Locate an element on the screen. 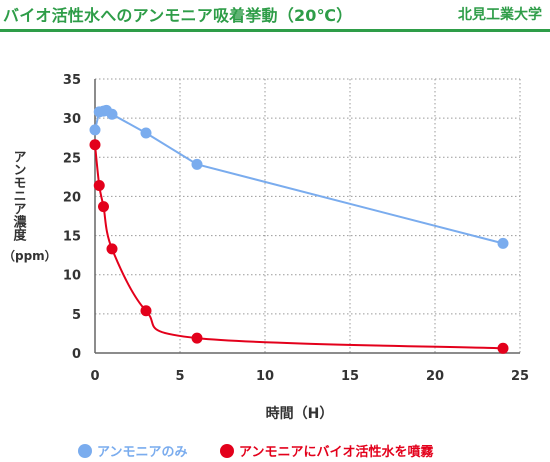 The height and width of the screenshot is (462, 550). y-tick-label: 0 is located at coordinates (76, 354).